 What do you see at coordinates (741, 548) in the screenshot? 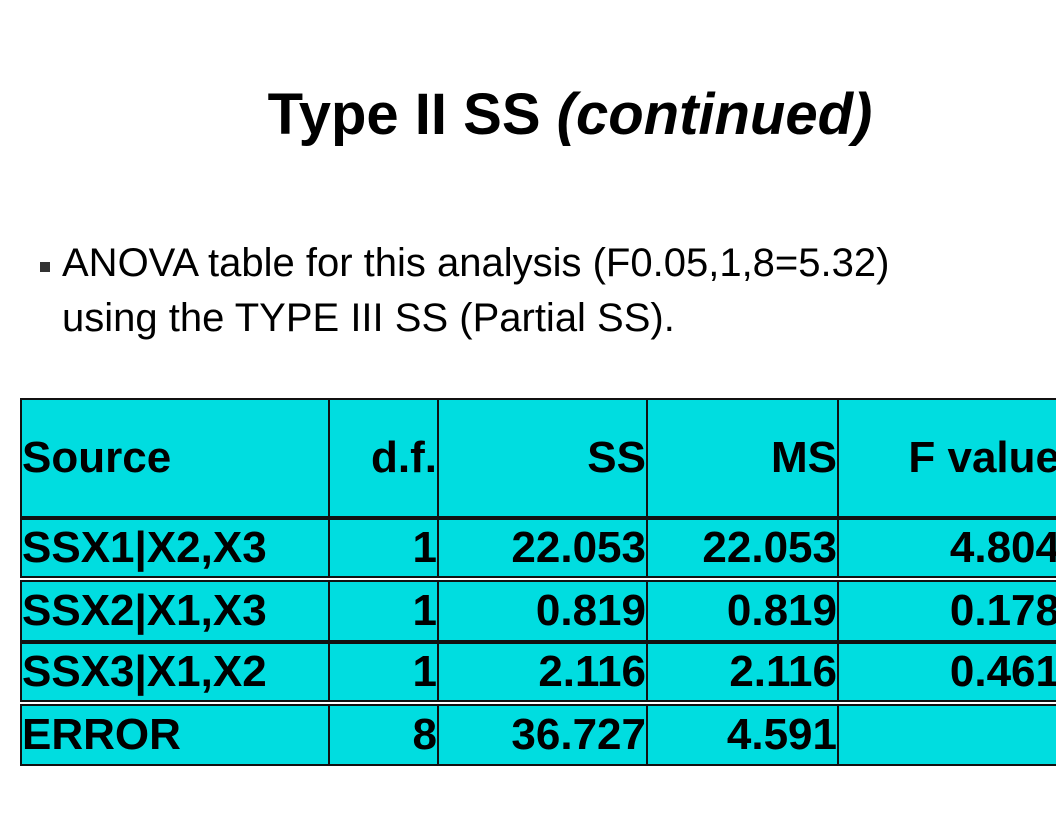
I see `cell-ms: 22.053` at bounding box center [741, 548].